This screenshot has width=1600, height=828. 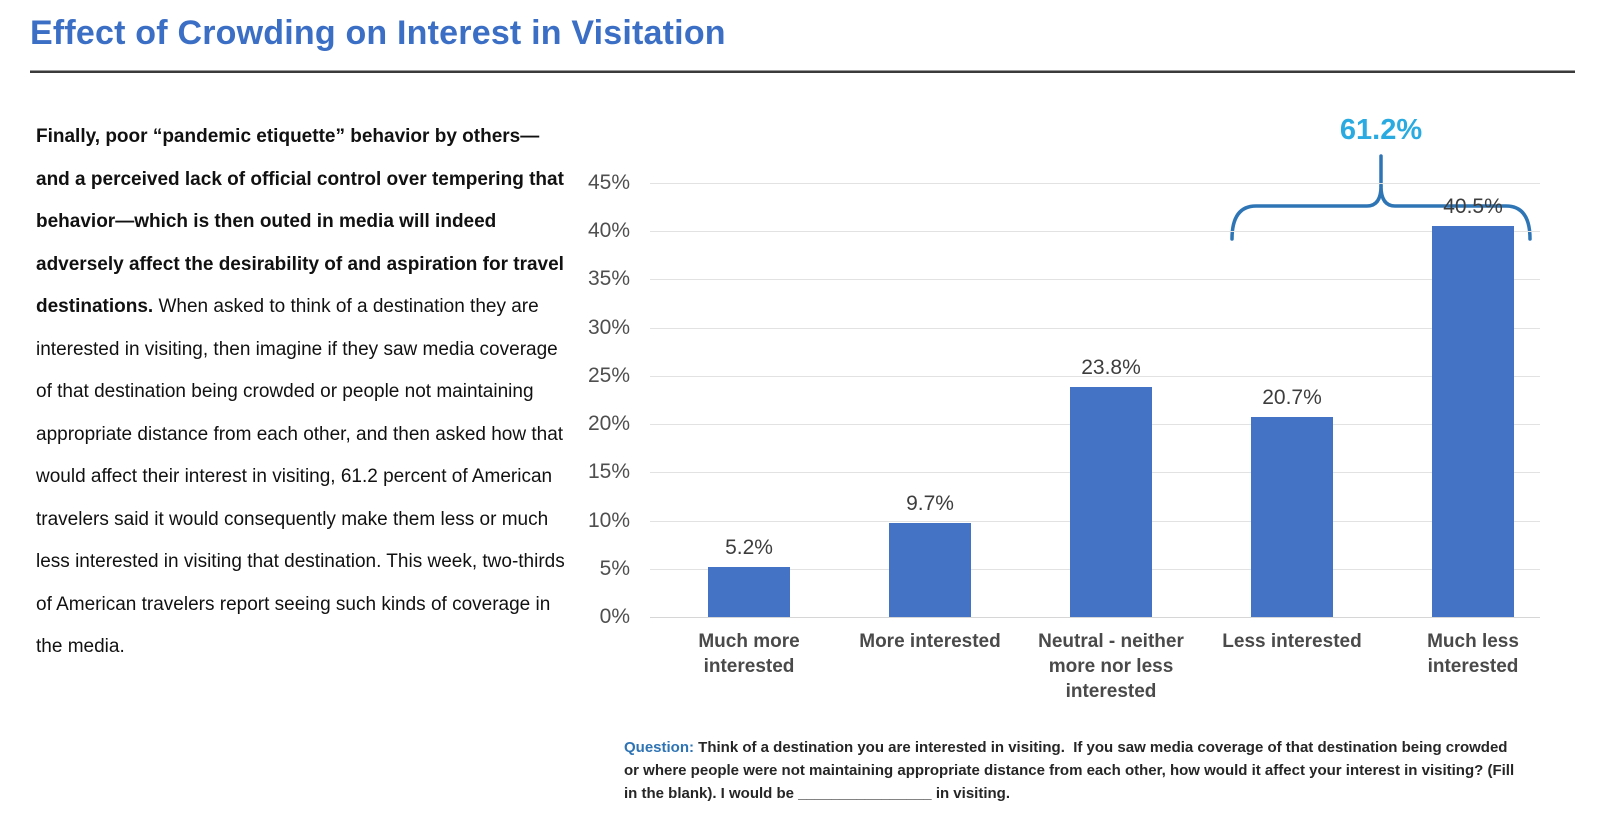 I want to click on question-label: Question:, so click(x=659, y=747).